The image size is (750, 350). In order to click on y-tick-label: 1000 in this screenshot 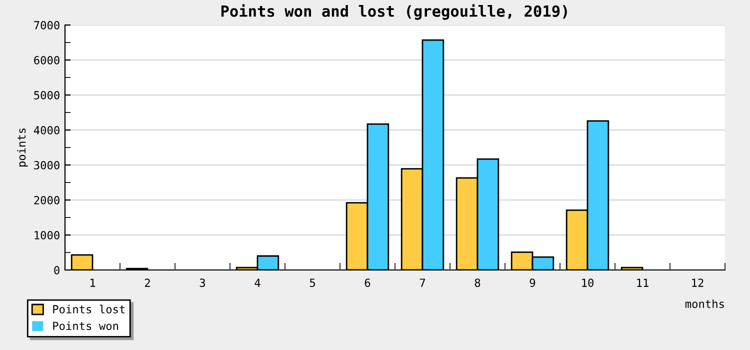, I will do `click(47, 235)`.